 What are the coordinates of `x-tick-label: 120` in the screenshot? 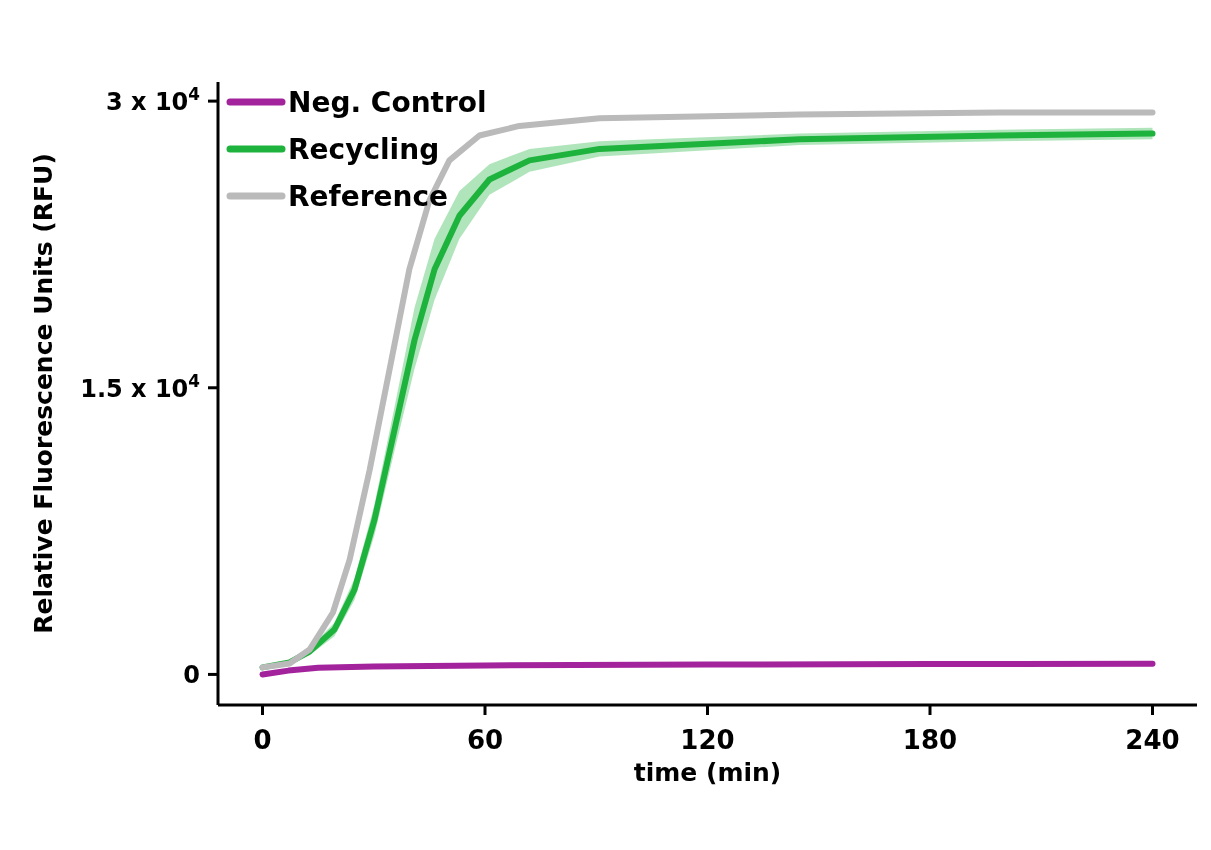 It's located at (707, 740).